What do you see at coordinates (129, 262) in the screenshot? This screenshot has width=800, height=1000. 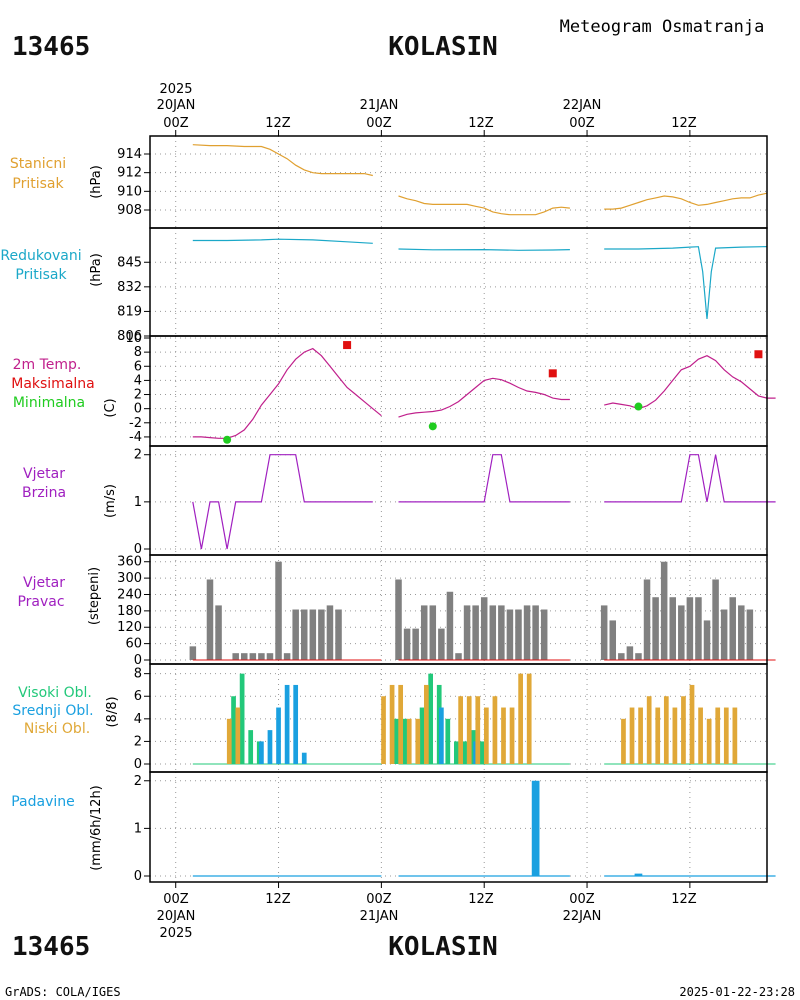 I see `reduced-ytick-label: 845` at bounding box center [129, 262].